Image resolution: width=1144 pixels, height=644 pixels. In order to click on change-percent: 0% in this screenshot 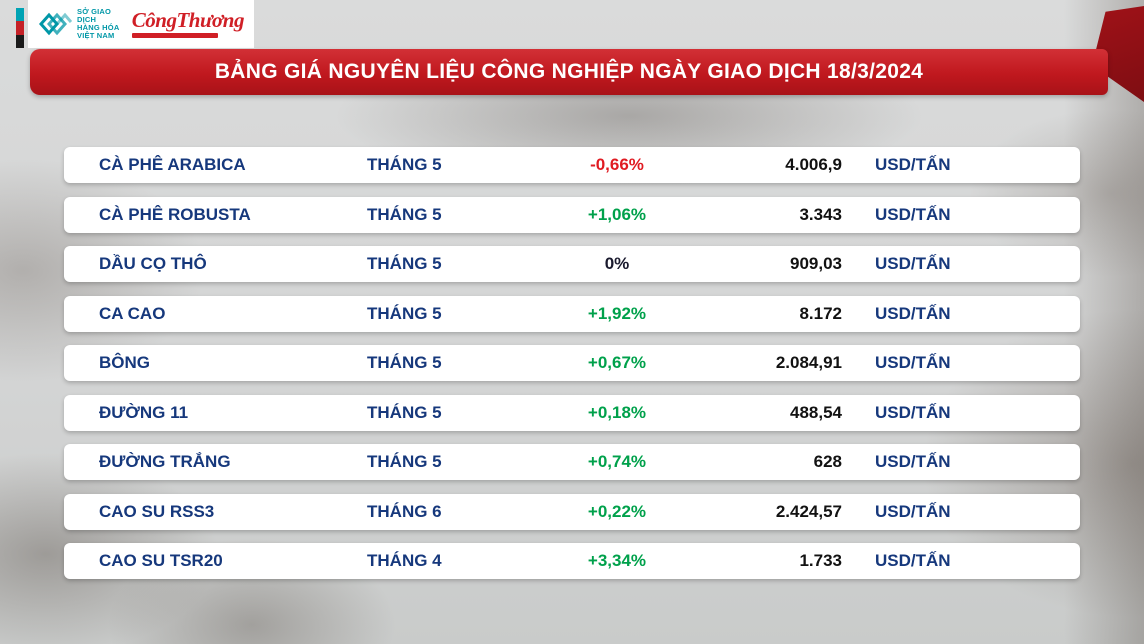, I will do `click(617, 263)`.